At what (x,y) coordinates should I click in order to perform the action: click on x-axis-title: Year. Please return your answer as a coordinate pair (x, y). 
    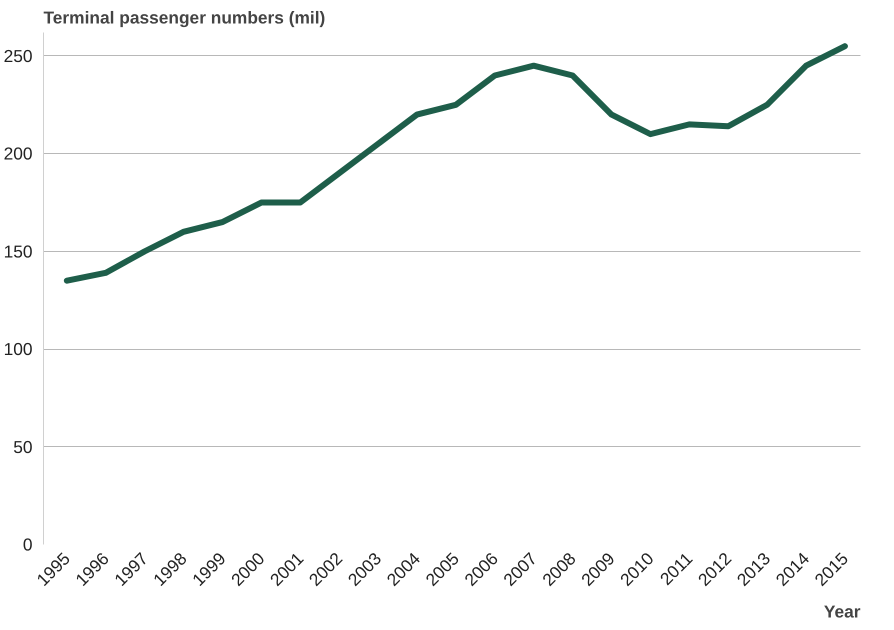
    Looking at the image, I should click on (842, 612).